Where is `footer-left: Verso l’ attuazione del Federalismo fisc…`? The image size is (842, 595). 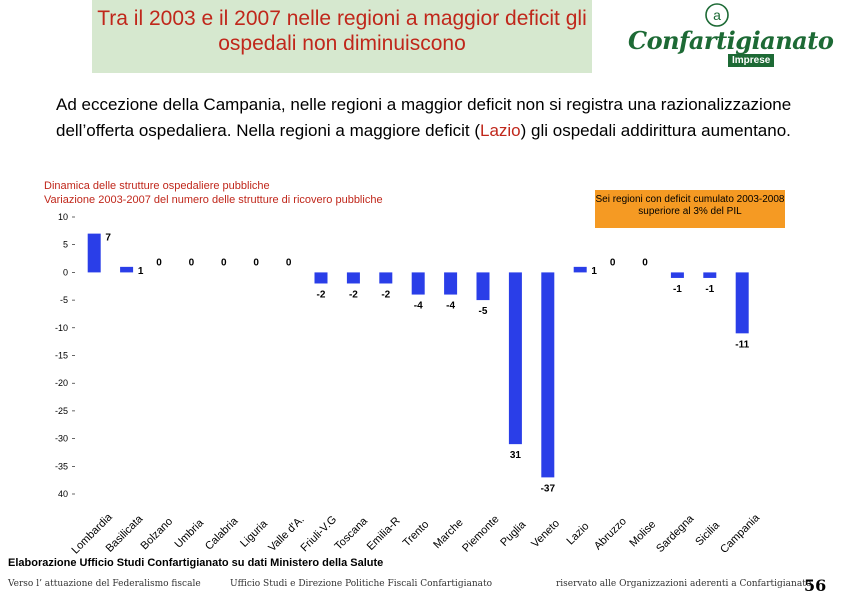 footer-left: Verso l’ attuazione del Federalismo fisc… is located at coordinates (104, 584).